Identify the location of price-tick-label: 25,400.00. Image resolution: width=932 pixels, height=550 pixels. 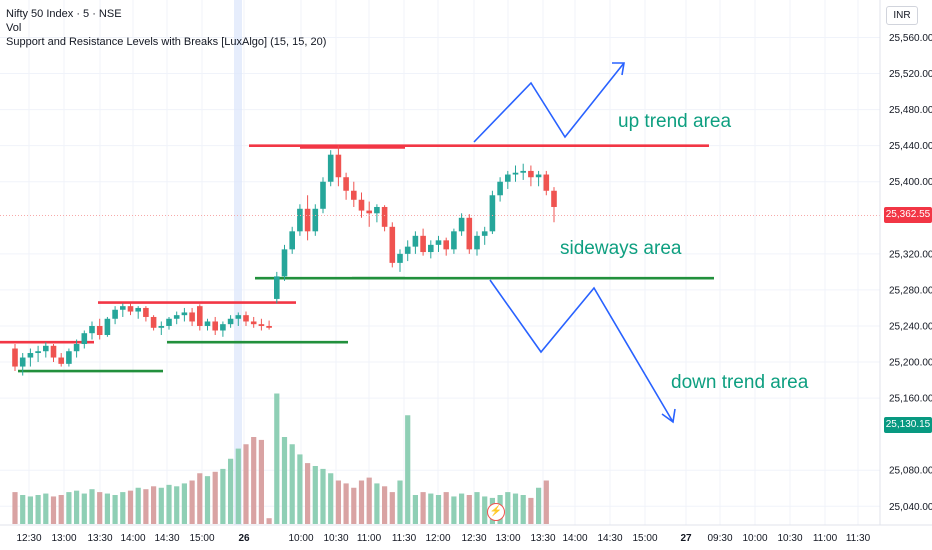
(910, 182).